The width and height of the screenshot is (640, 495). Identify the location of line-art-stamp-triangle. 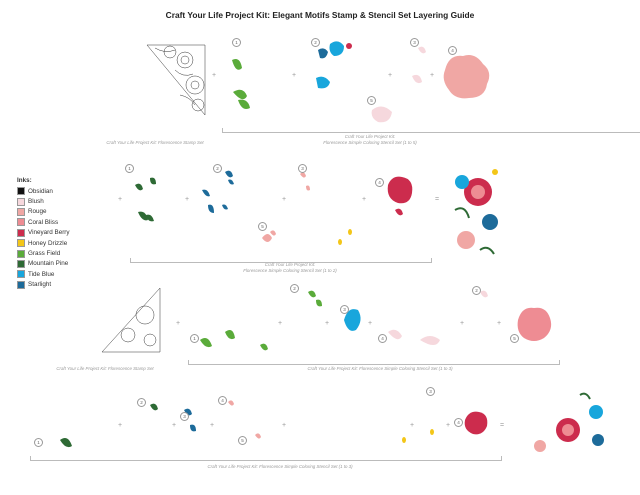
(131, 320).